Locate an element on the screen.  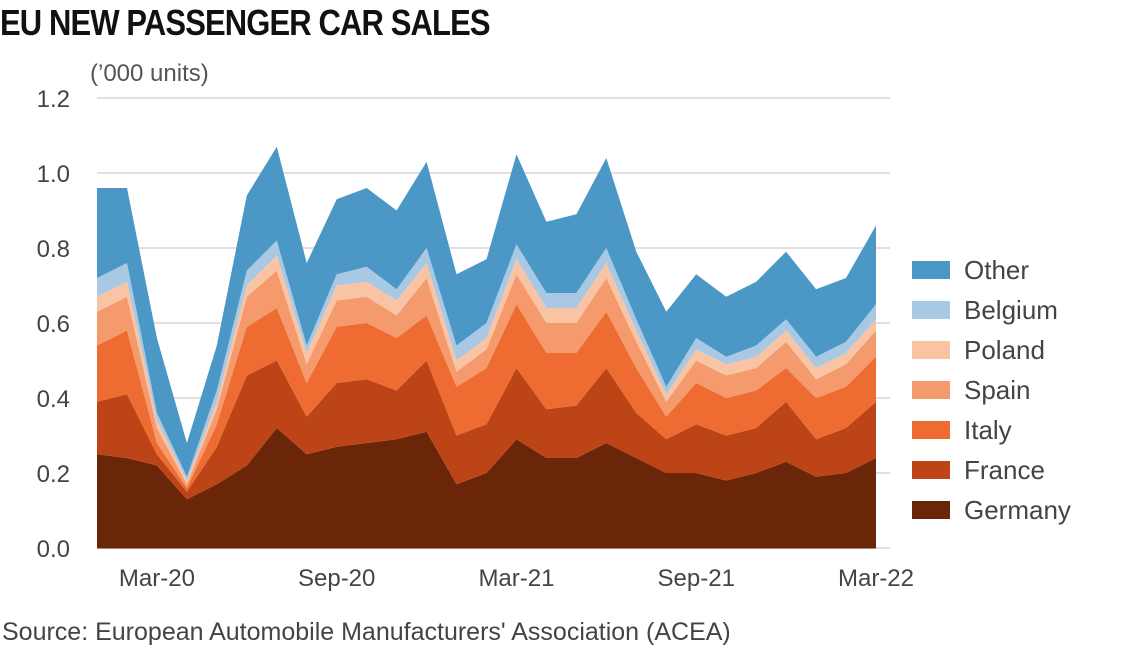
legend-item-italy: Italy is located at coordinates (991, 430).